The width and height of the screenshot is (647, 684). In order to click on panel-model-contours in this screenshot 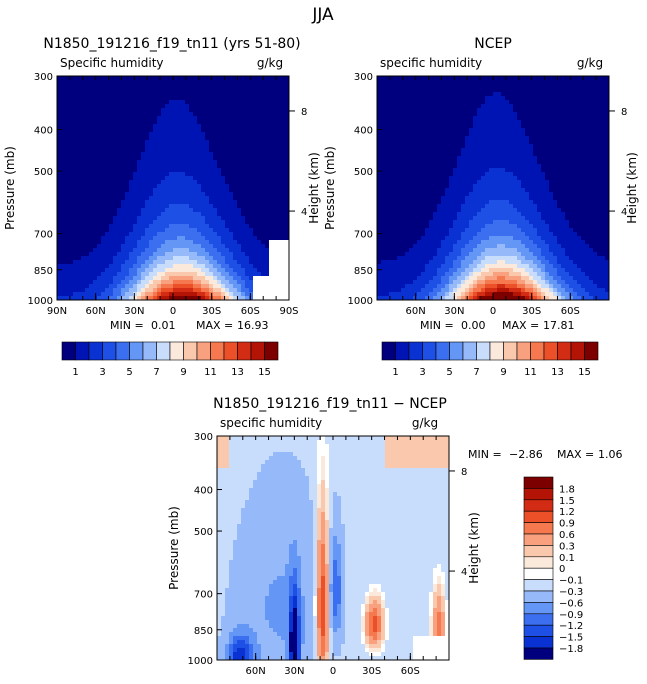, I will do `click(173, 188)`.